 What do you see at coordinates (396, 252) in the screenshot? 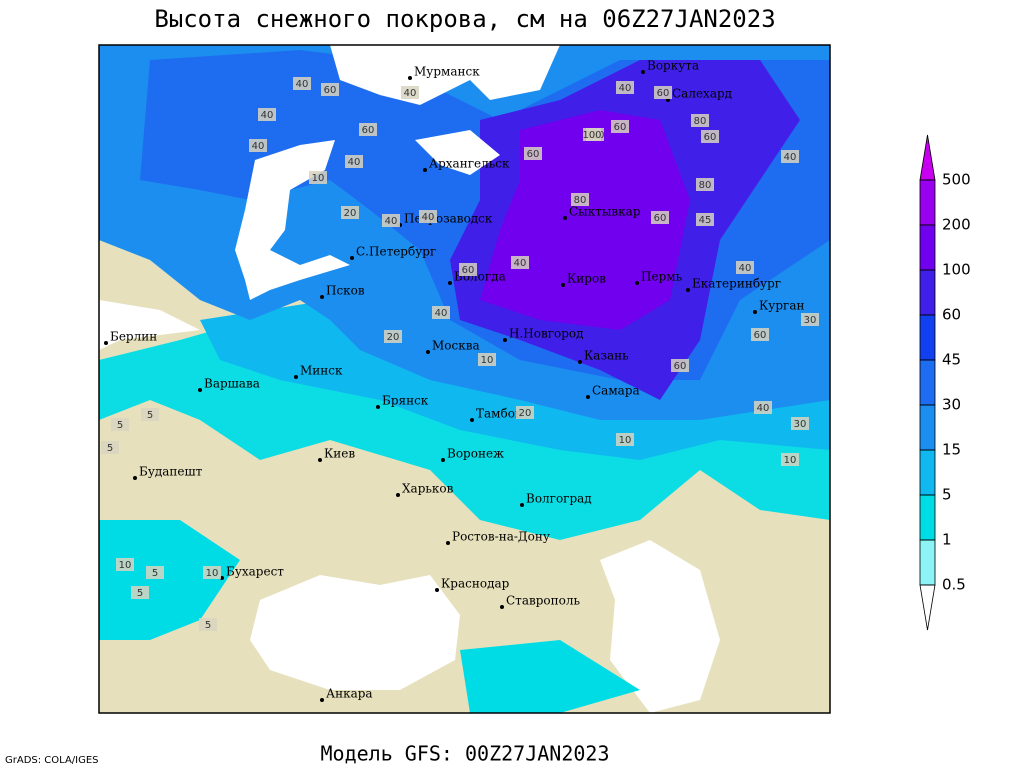
I see `city-label: С.Петербург` at bounding box center [396, 252].